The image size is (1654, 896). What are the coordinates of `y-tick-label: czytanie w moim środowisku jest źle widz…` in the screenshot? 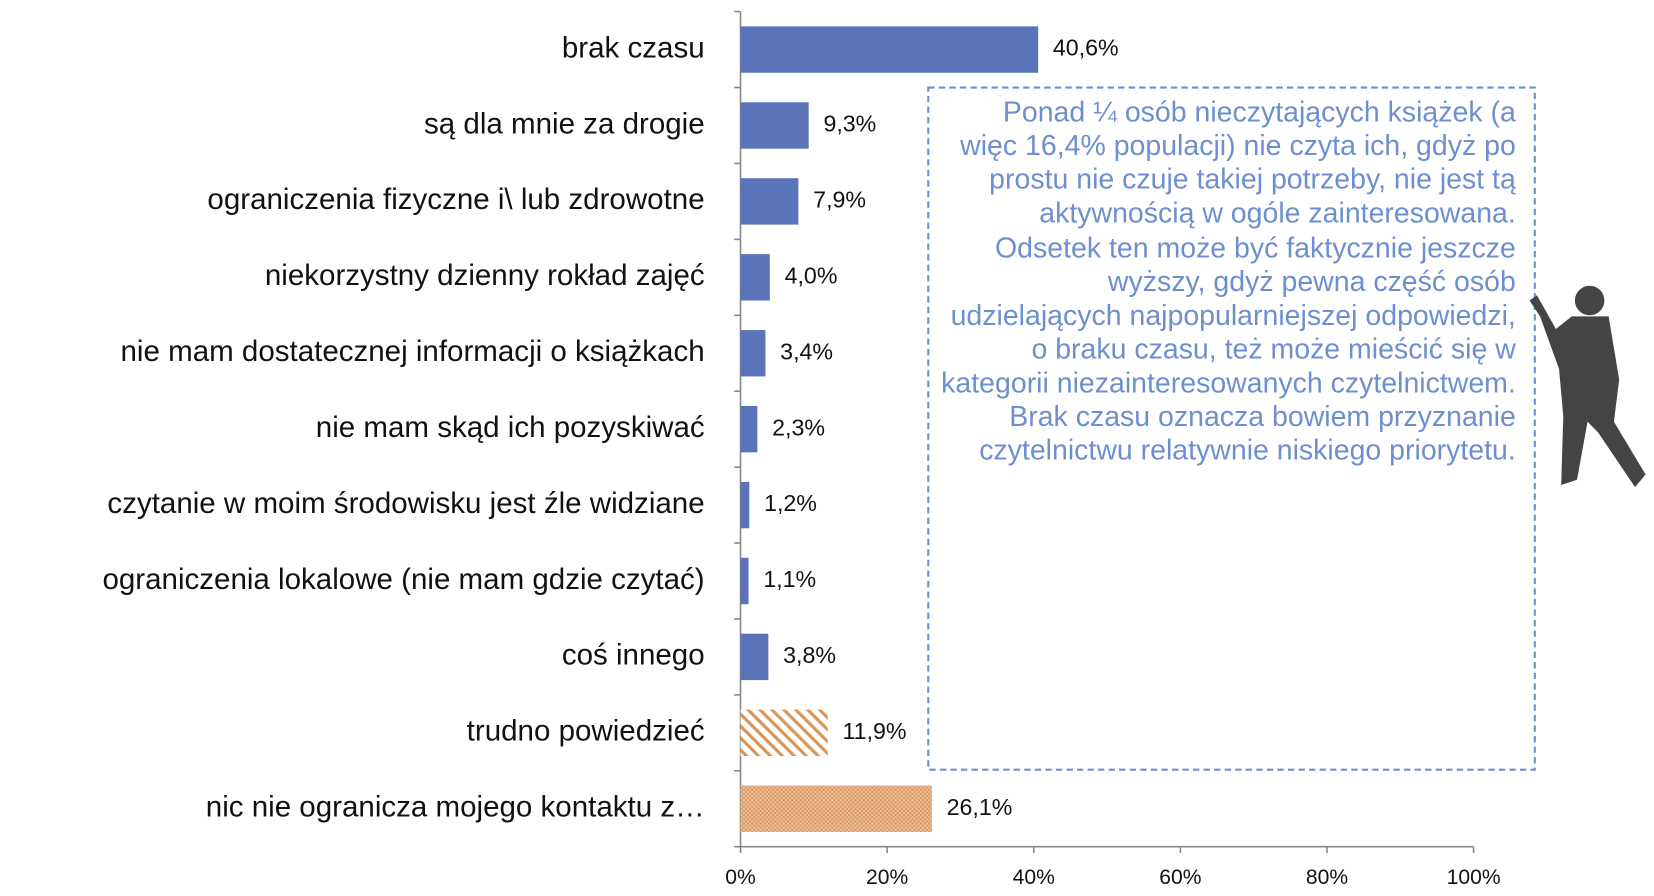 It's located at (405, 503).